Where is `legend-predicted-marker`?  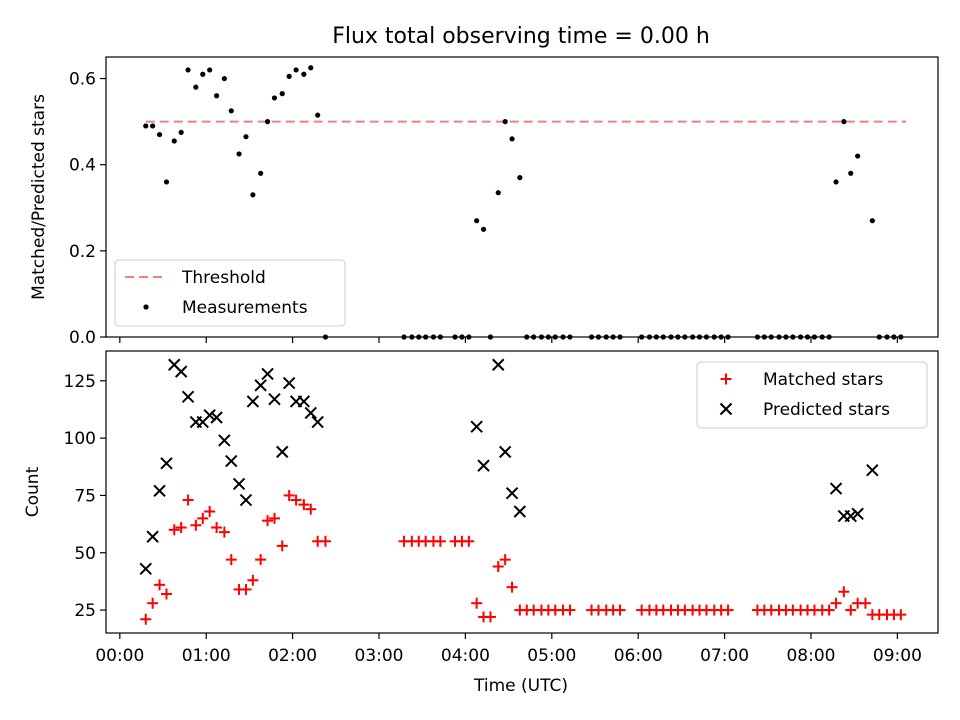
legend-predicted-marker is located at coordinates (726, 409).